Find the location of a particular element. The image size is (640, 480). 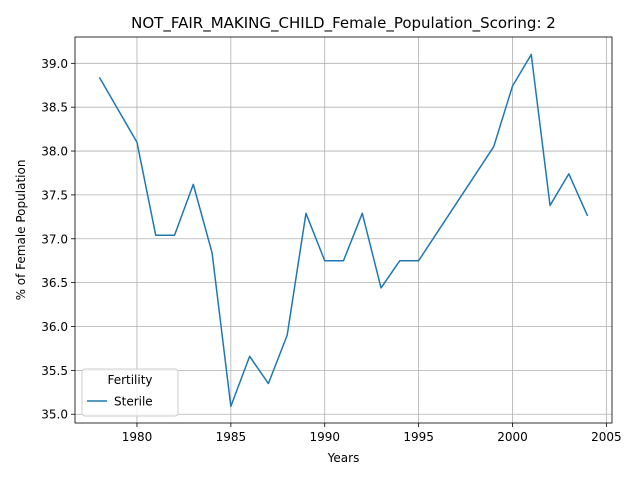

legend-label-sterile: Sterile is located at coordinates (133, 402).